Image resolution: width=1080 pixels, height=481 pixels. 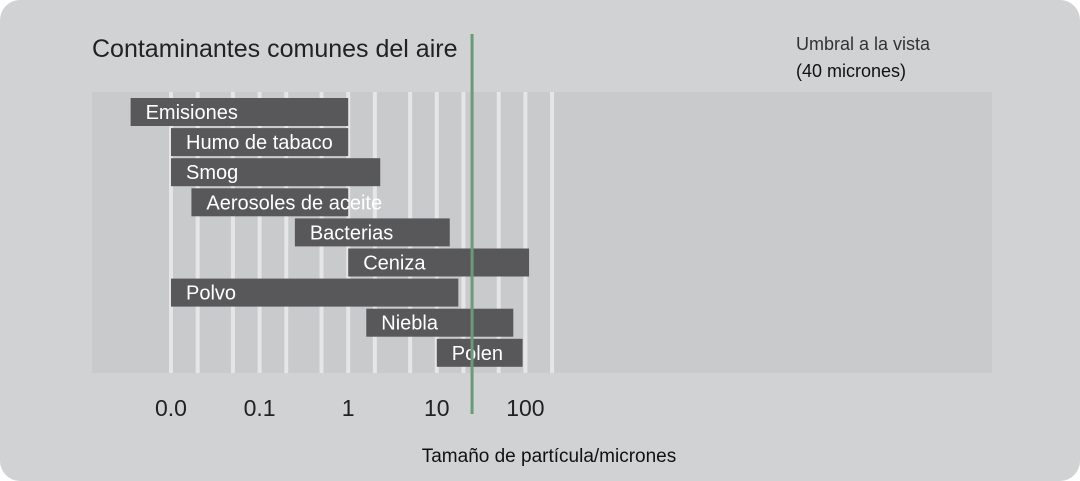 I want to click on bar-bacterias, so click(x=372, y=232).